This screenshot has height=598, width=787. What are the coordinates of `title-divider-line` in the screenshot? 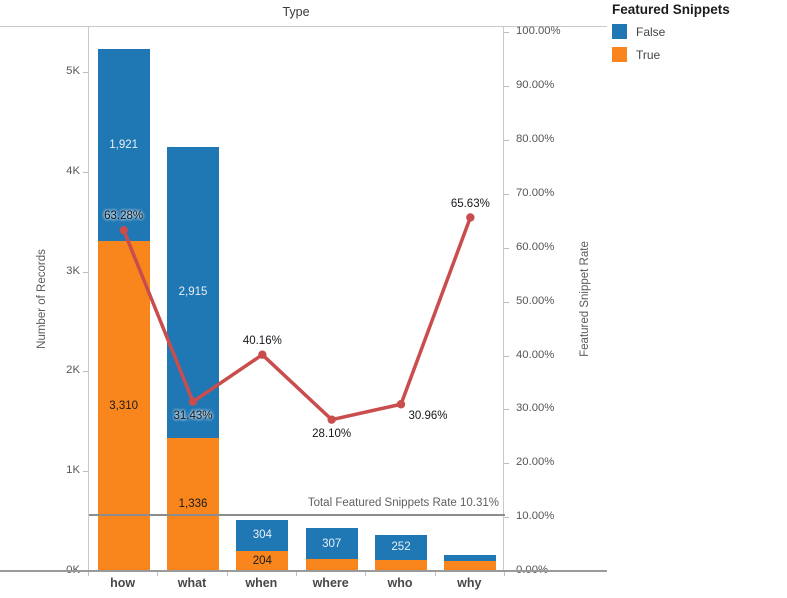 It's located at (303, 26).